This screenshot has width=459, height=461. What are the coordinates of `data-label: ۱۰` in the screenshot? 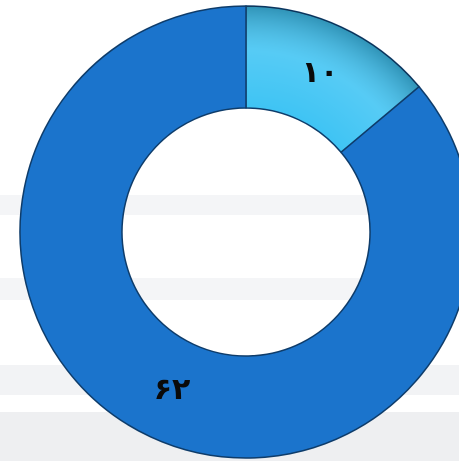 It's located at (320, 72).